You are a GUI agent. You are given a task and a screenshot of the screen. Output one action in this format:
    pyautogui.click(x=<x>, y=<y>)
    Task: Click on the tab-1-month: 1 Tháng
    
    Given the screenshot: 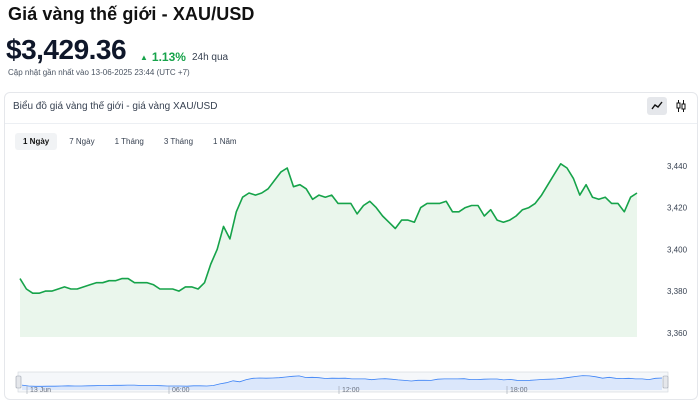 What is the action you would take?
    pyautogui.click(x=129, y=141)
    